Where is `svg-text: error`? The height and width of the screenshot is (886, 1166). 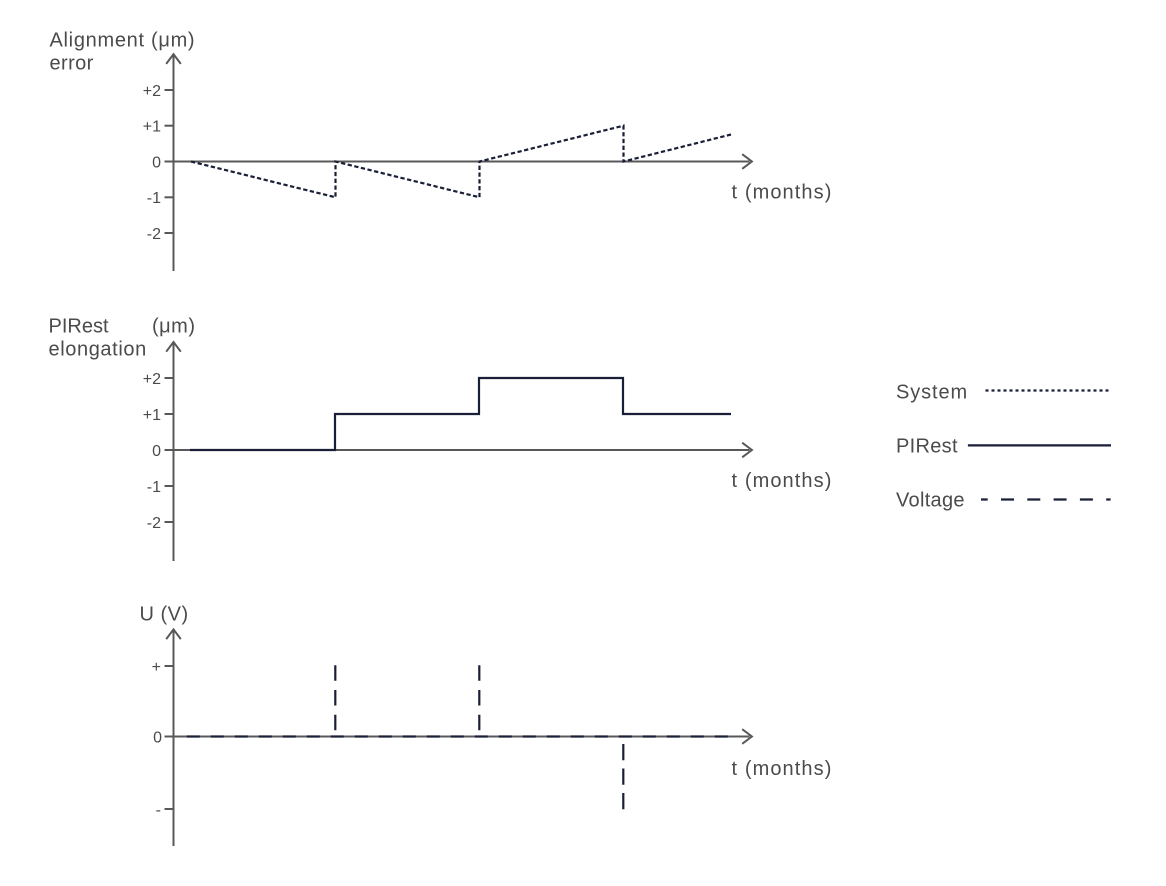
svg-text: error is located at coordinates (72, 63).